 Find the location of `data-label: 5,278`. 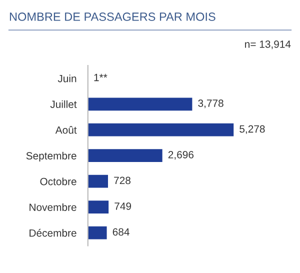

data-label: 5,278 is located at coordinates (252, 129).